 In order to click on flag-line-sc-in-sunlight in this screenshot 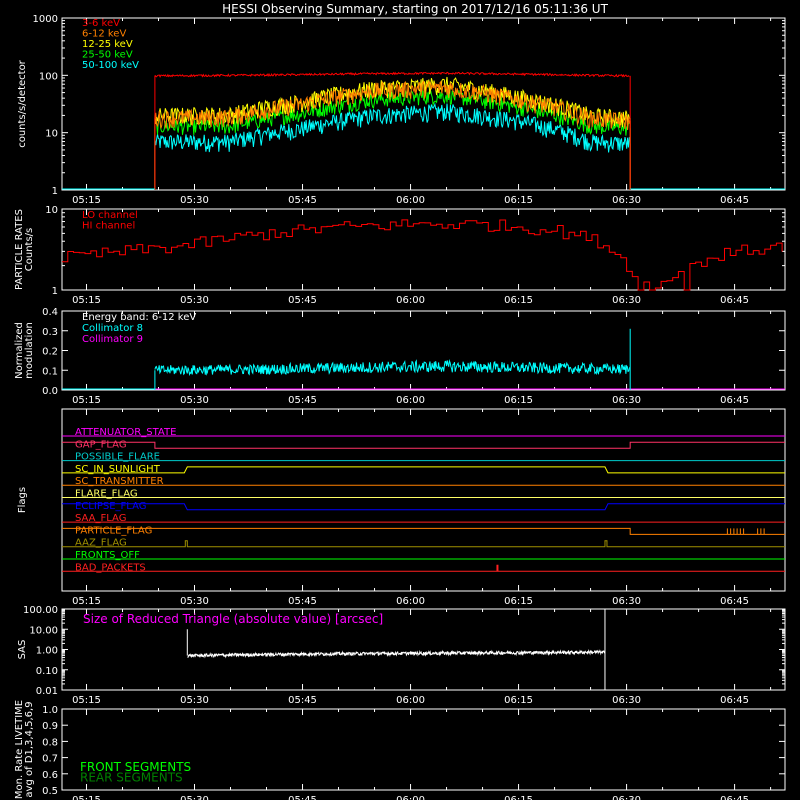, I will do `click(423, 470)`.